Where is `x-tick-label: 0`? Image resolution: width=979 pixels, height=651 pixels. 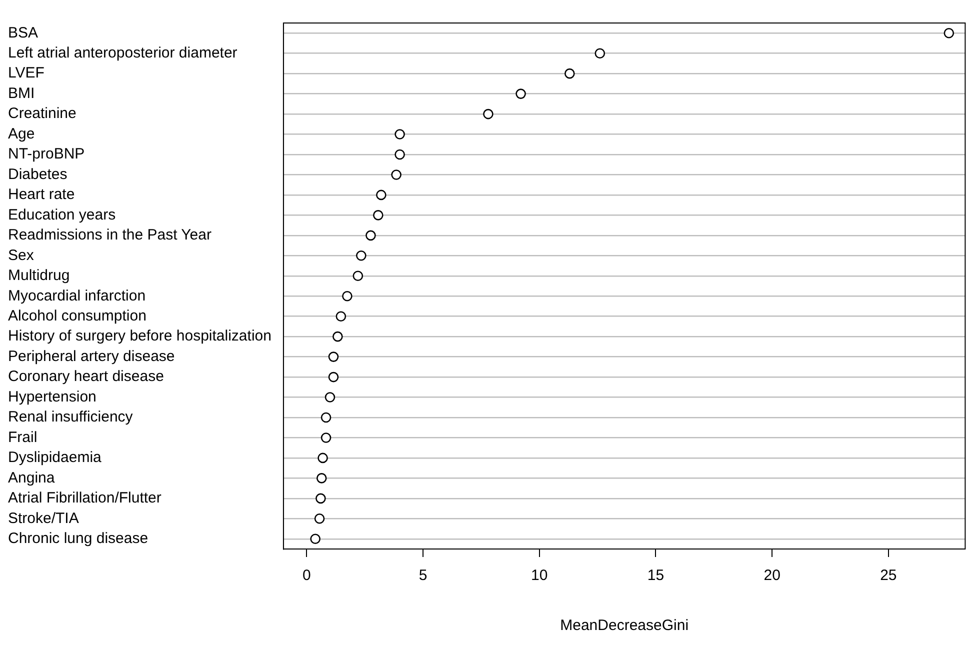 x-tick-label: 0 is located at coordinates (306, 575).